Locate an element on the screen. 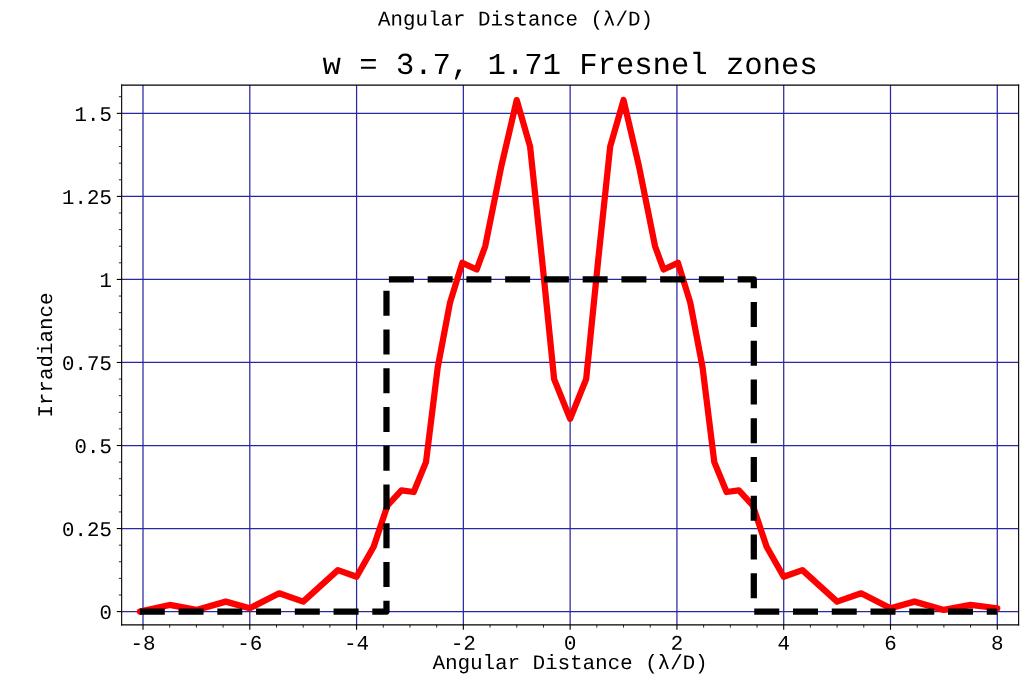  x-tick-label: 6 is located at coordinates (890, 642).